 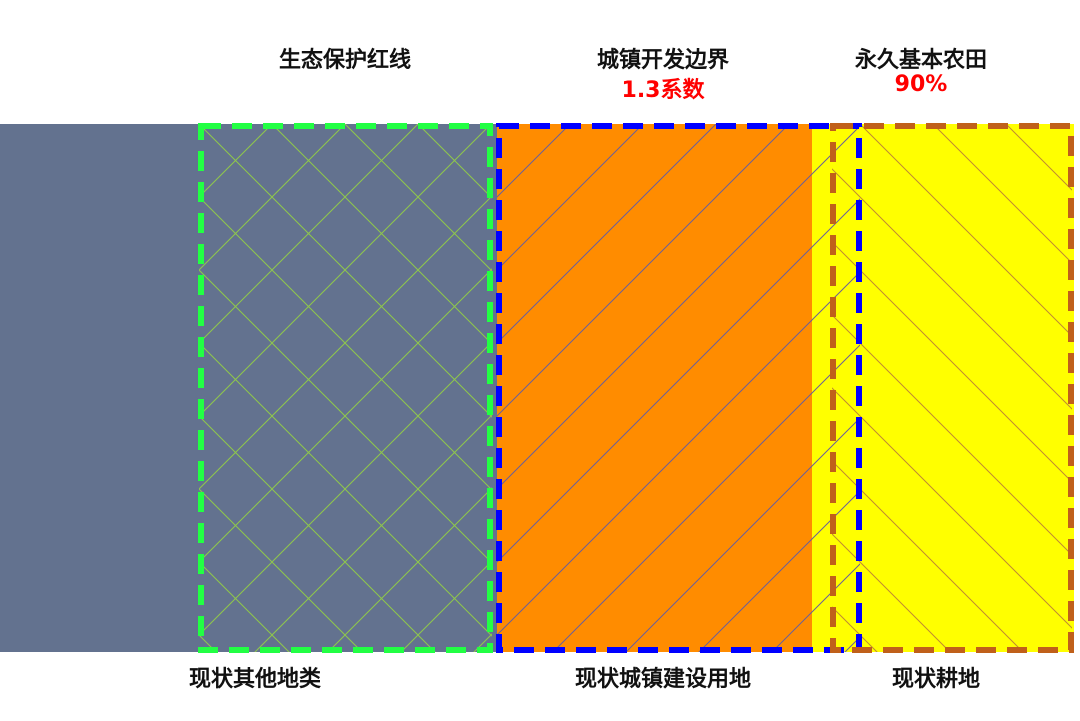 I want to click on ecological-title: 生态保护红线, so click(x=345, y=60).